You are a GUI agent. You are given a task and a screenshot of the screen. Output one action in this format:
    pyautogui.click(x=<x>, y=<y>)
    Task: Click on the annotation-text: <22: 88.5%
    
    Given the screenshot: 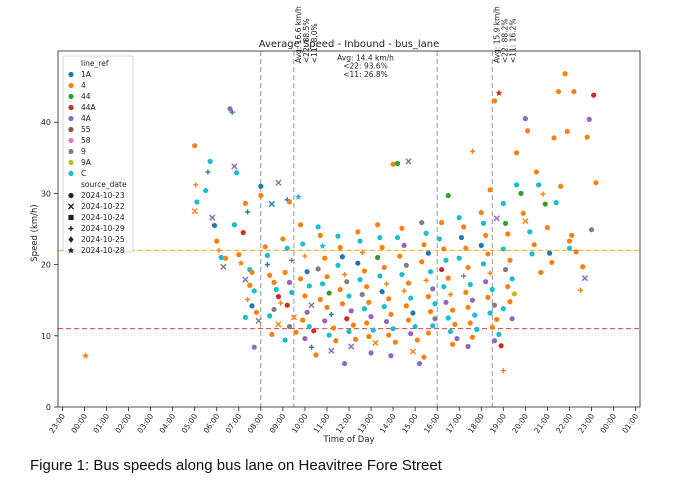 What is the action you would take?
    pyautogui.click(x=306, y=41)
    